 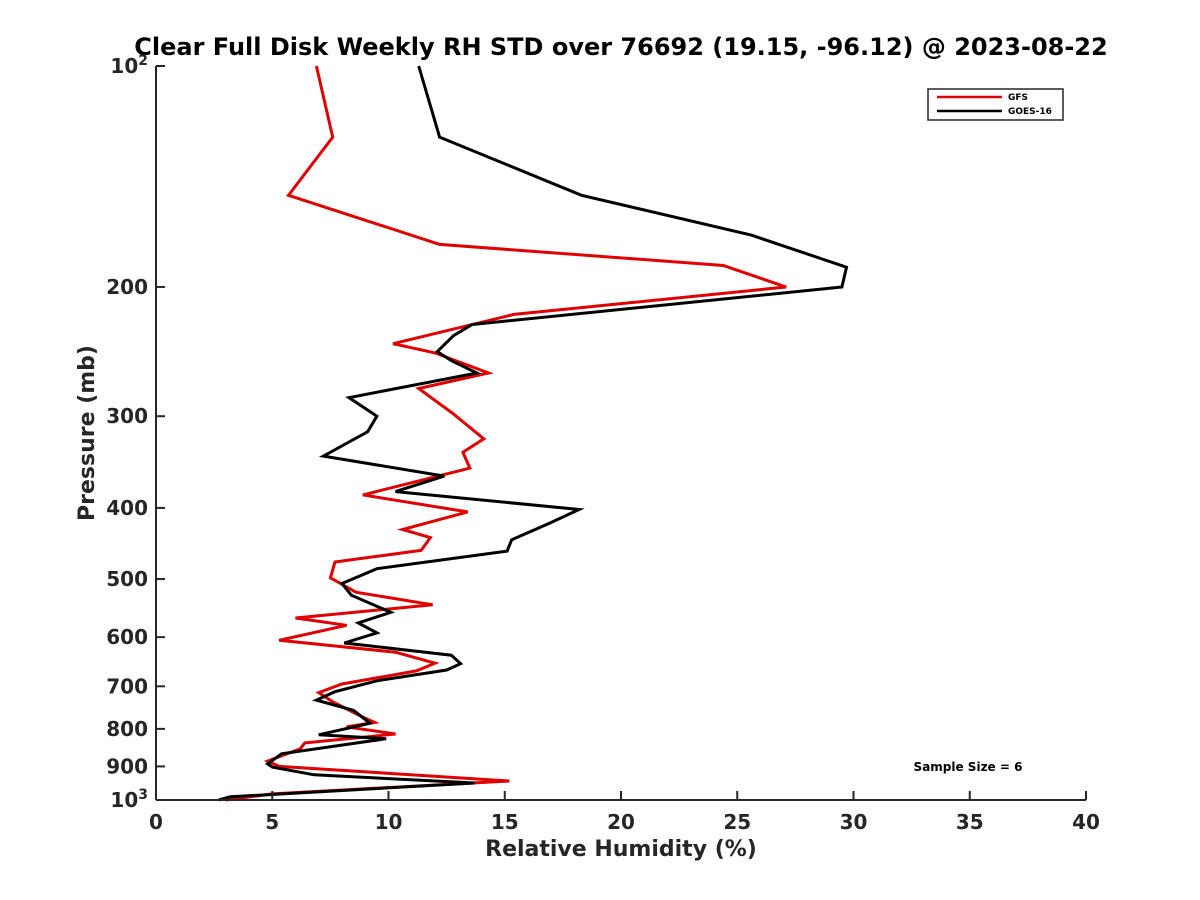 I want to click on x-tick-label: 35, so click(x=970, y=822).